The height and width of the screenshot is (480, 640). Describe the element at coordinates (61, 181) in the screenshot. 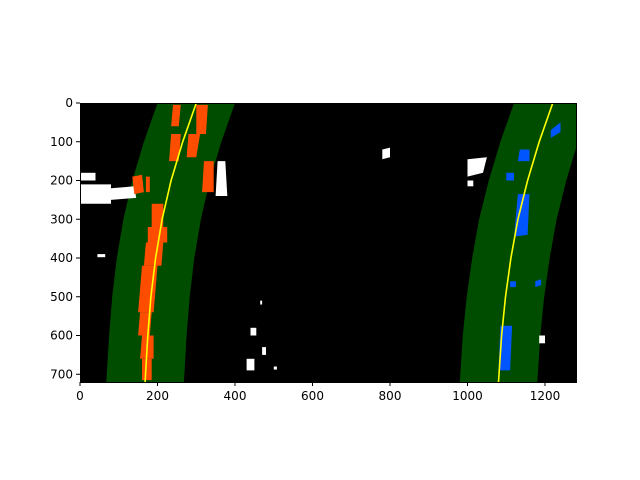

I see `y-tick-label-200: 200` at that location.